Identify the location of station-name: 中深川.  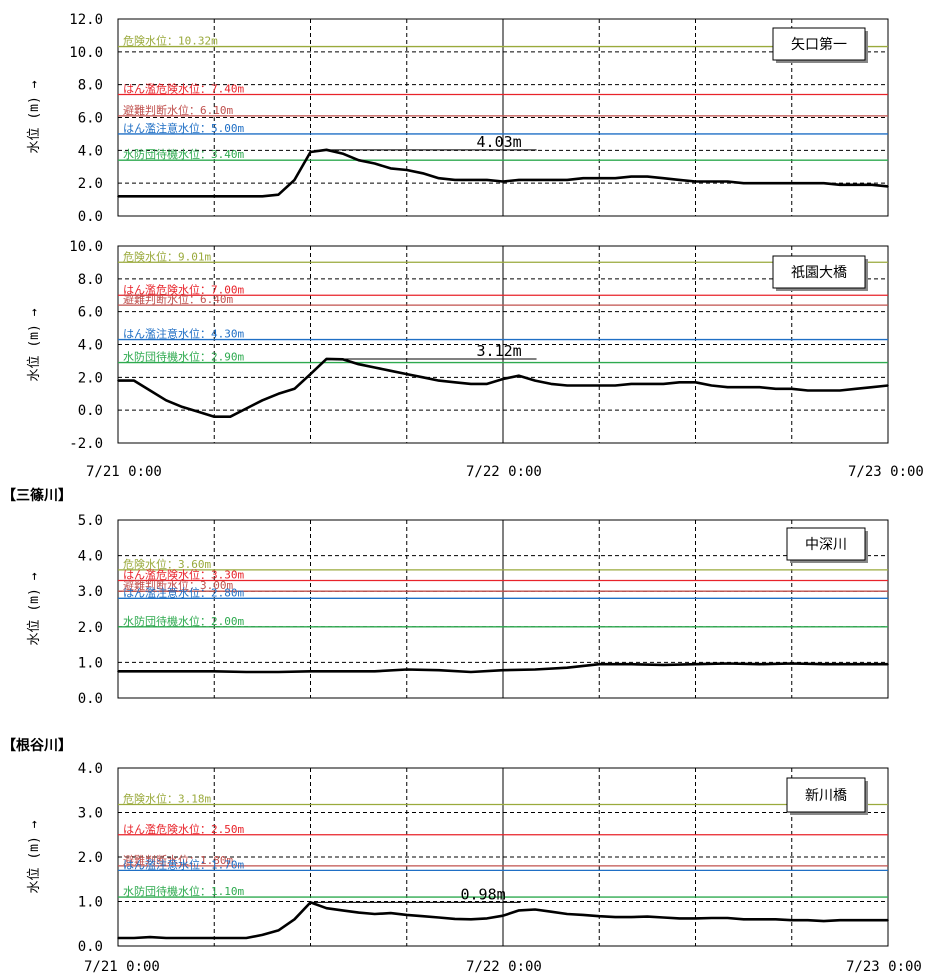
(826, 545).